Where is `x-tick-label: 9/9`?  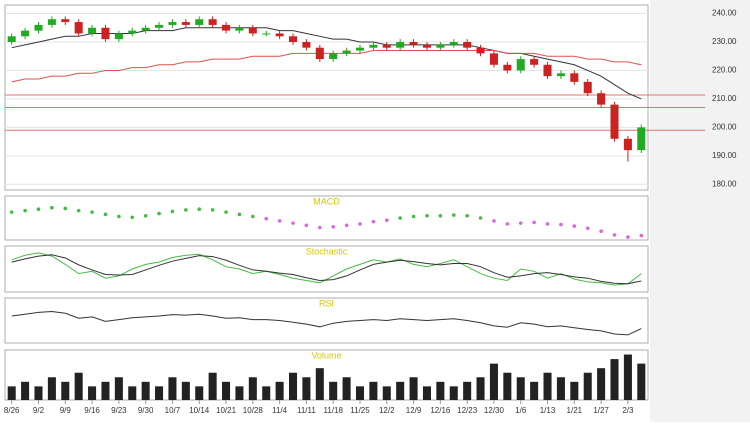 x-tick-label: 9/9 is located at coordinates (66, 410).